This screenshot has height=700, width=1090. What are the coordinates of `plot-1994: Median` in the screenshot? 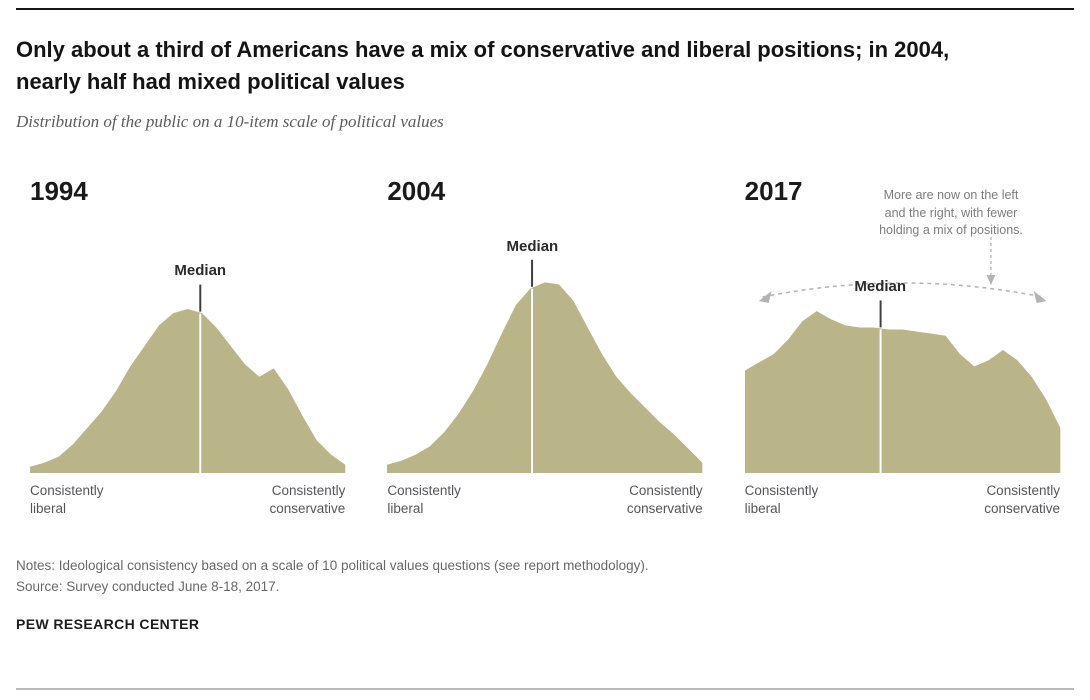 It's located at (188, 348).